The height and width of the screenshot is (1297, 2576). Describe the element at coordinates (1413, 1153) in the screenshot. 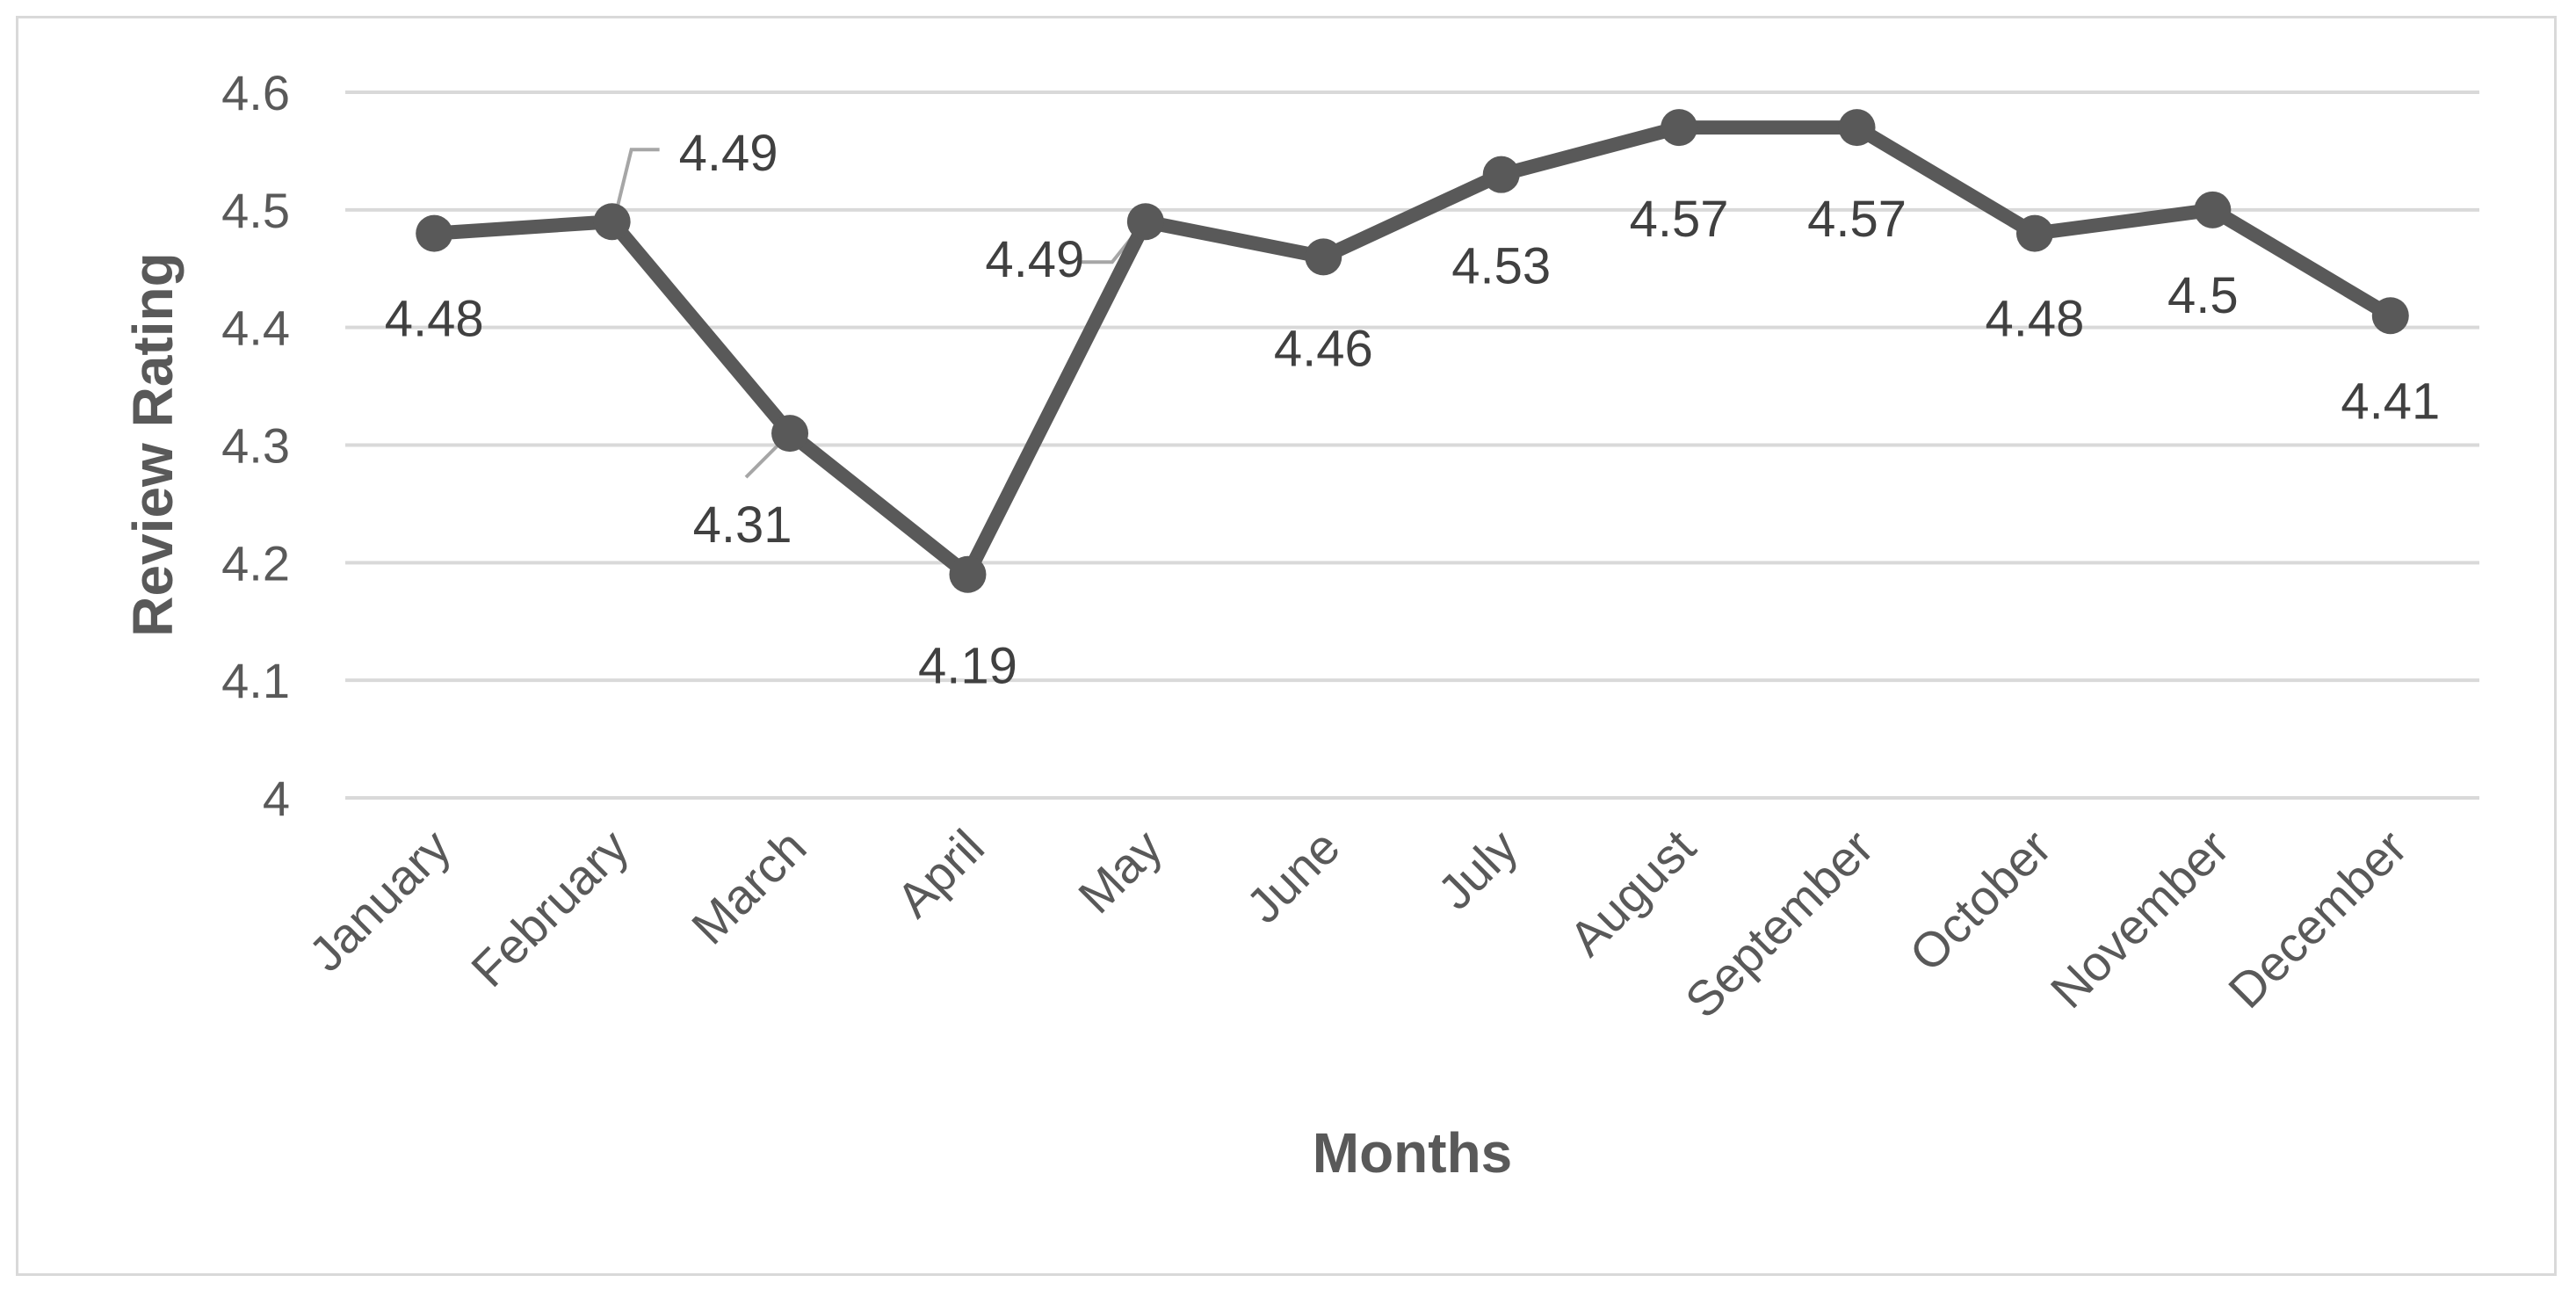

I see `x-axis-title: Months` at that location.